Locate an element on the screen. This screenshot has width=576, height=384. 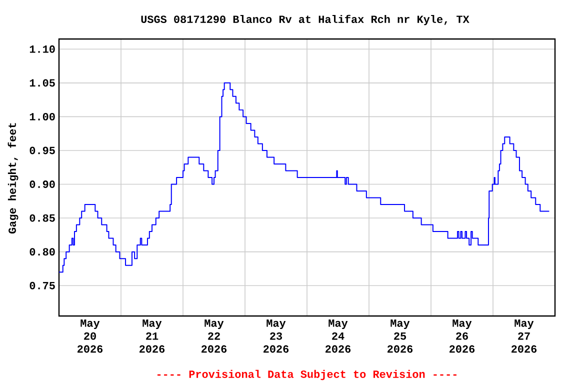
x-tick-label: May 26 2026 is located at coordinates (462, 336).